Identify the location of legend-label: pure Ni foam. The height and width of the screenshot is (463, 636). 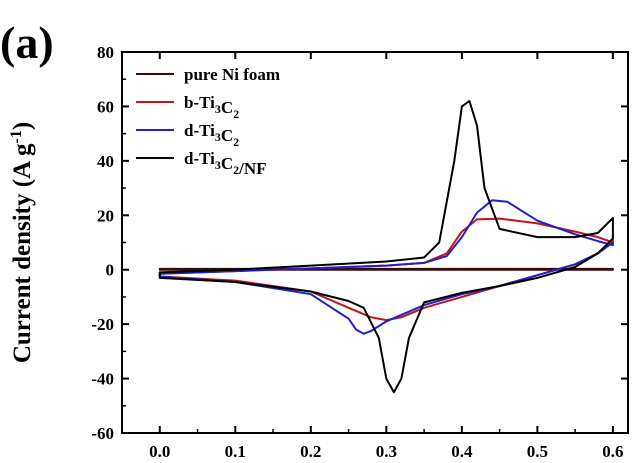
(232, 74).